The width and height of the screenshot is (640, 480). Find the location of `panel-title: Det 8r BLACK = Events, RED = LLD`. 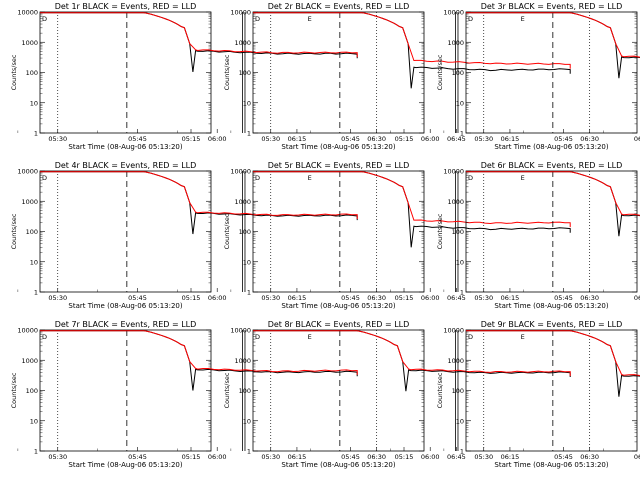

panel-title: Det 8r BLACK = Events, RED = LLD is located at coordinates (339, 324).